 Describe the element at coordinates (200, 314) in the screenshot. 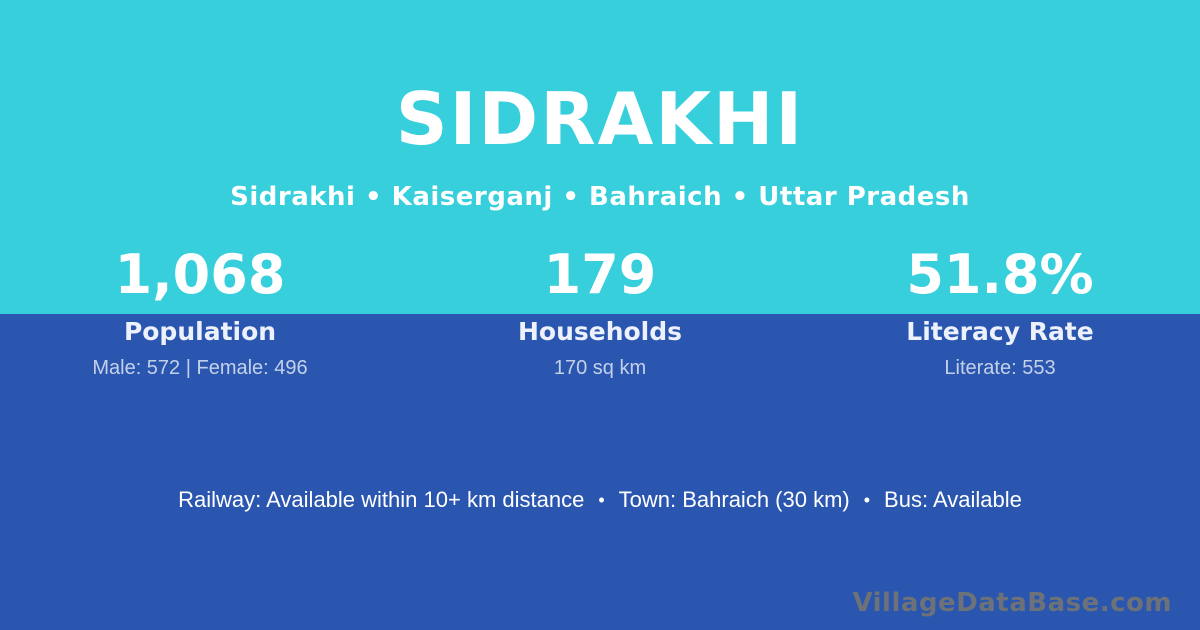

I see `stat-population: 1,068 Population Male: 572 | Female: 496` at that location.